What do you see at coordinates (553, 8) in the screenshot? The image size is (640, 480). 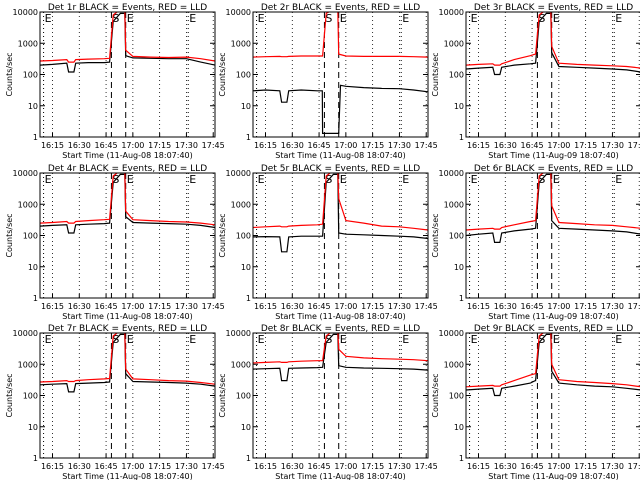 I see `chart-title: Det 3r BLACK = Events, RED = LLD` at bounding box center [553, 8].